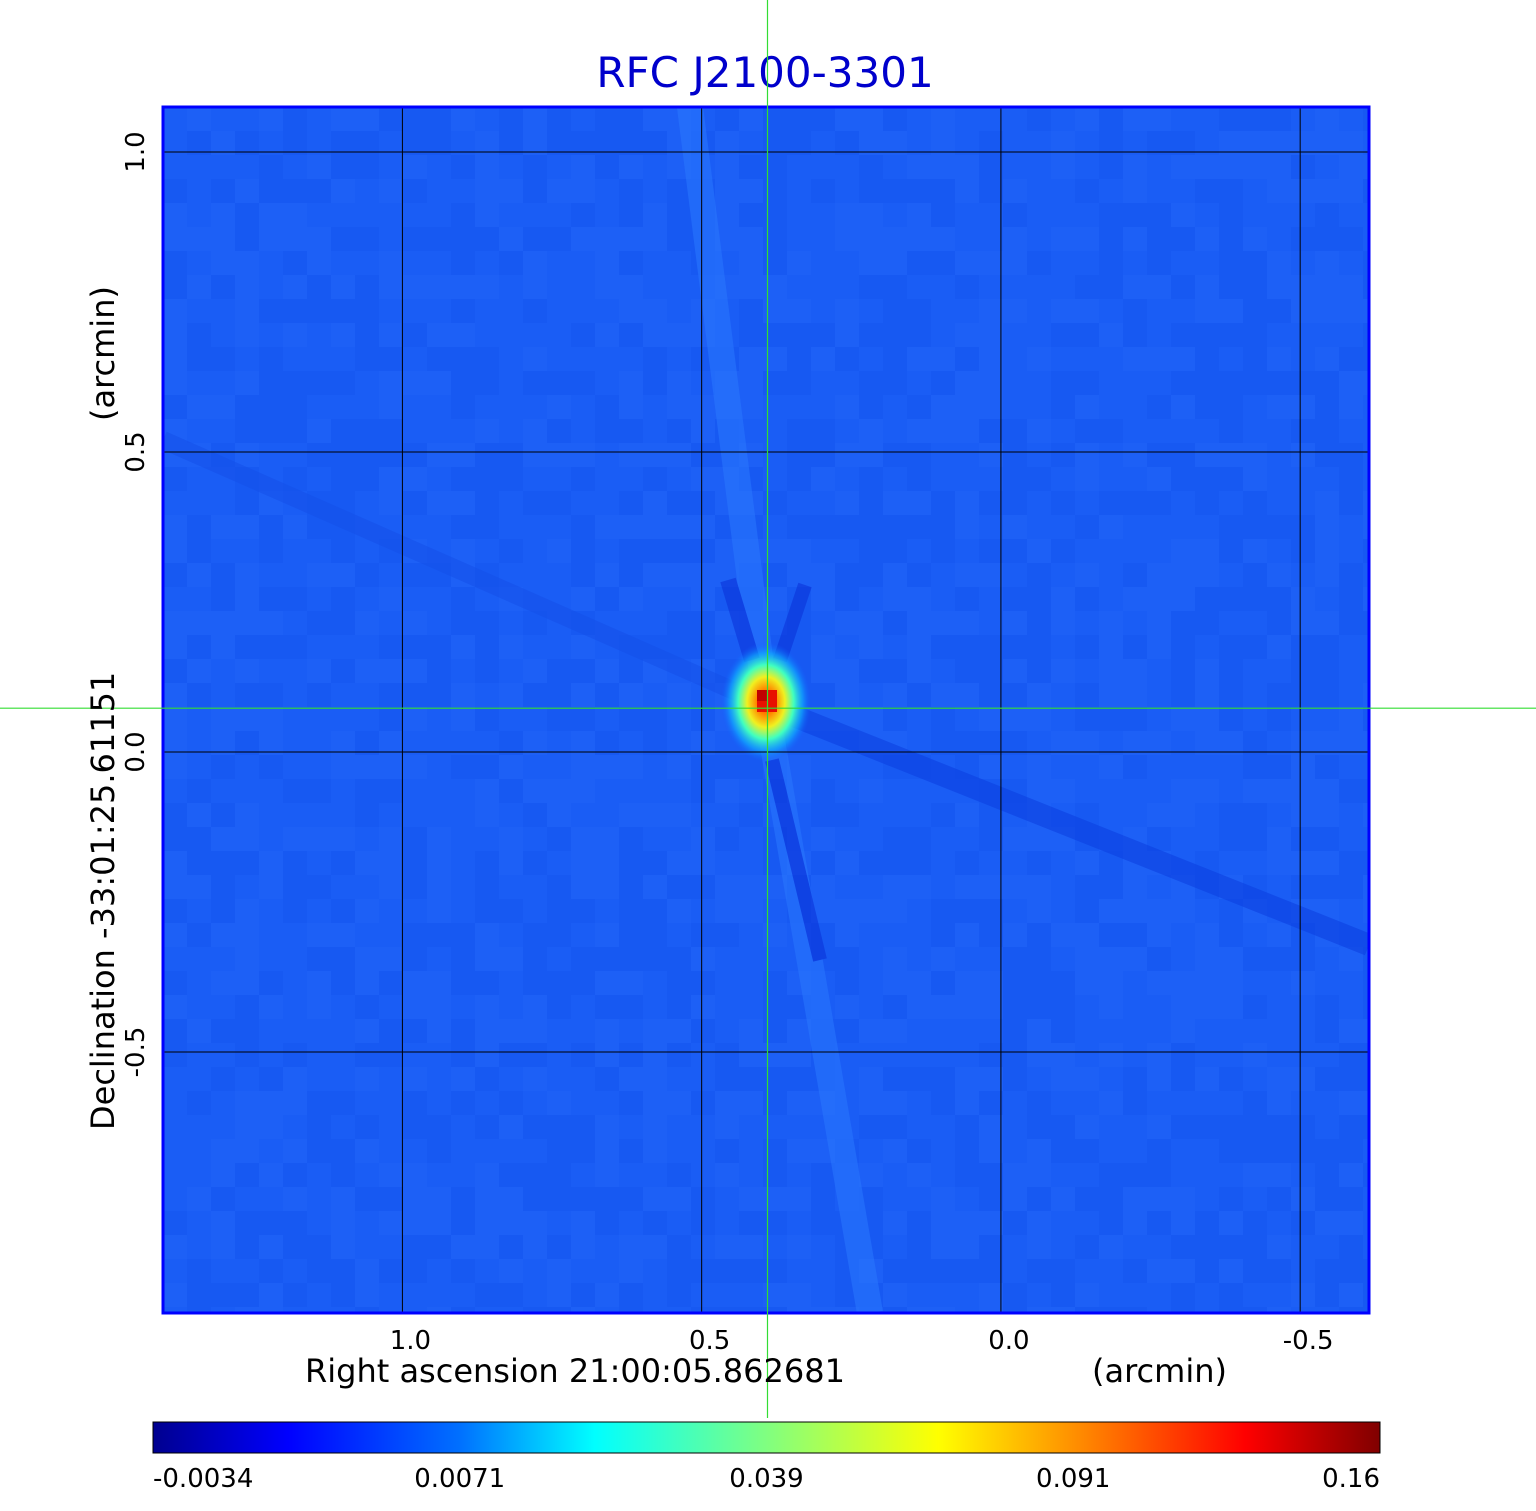  What do you see at coordinates (764, 72) in the screenshot?
I see `chart-title: RFC J2100-3301` at bounding box center [764, 72].